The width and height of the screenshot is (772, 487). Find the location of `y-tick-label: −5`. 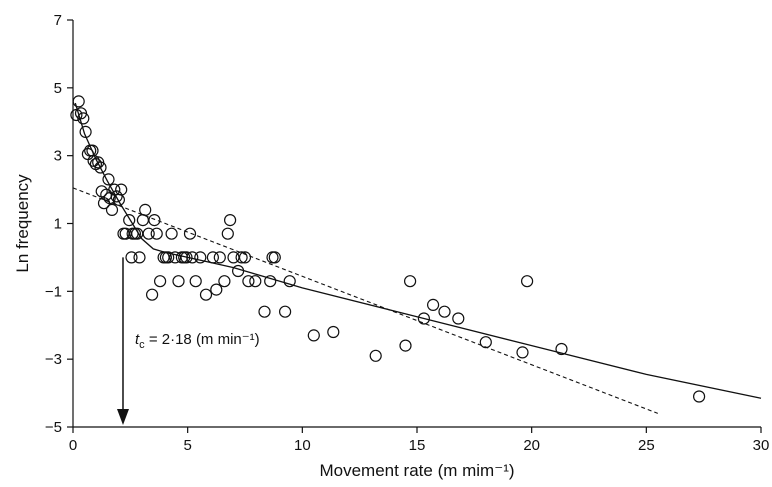

y-tick-label: −5 is located at coordinates (53, 427).